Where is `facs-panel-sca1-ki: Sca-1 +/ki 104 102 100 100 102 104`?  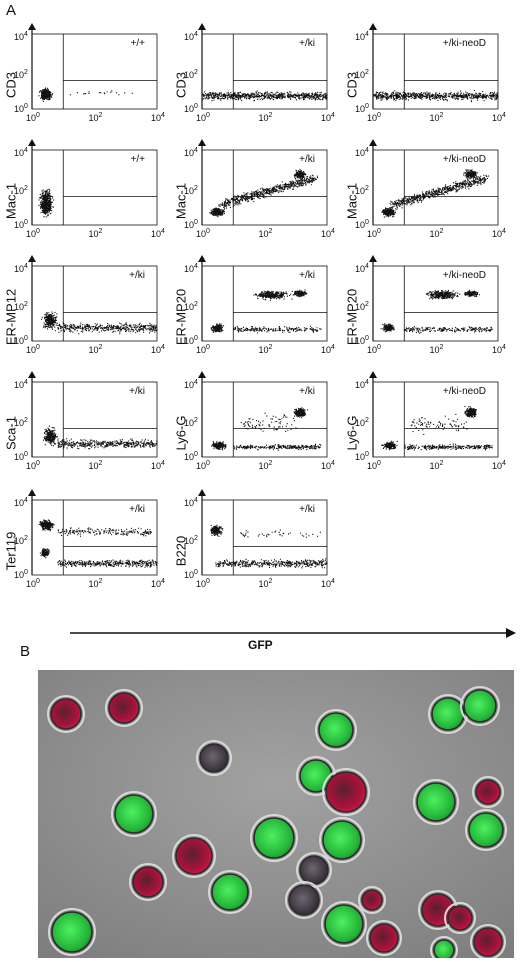 facs-panel-sca1-ki: Sca-1 +/ki 104 102 100 100 102 104 is located at coordinates (84, 428).